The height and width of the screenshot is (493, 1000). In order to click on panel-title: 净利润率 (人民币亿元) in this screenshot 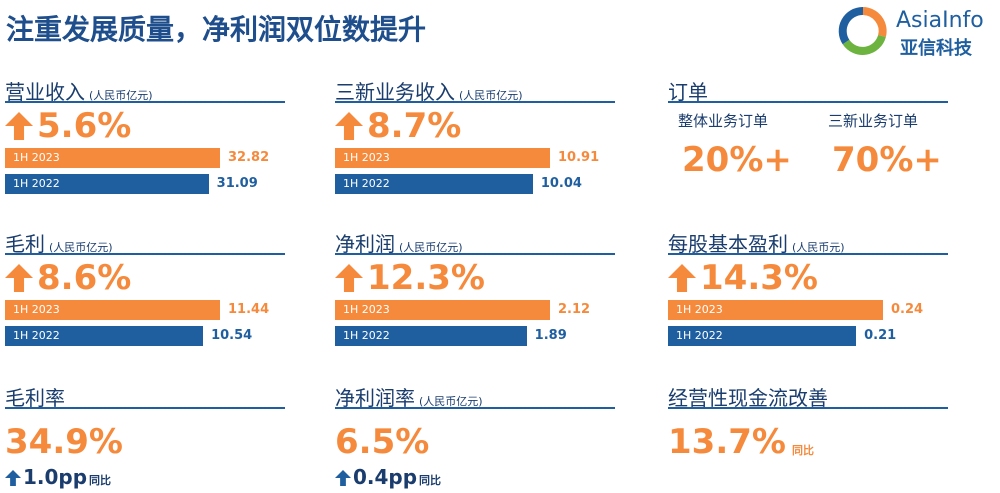, I will do `click(409, 398)`.